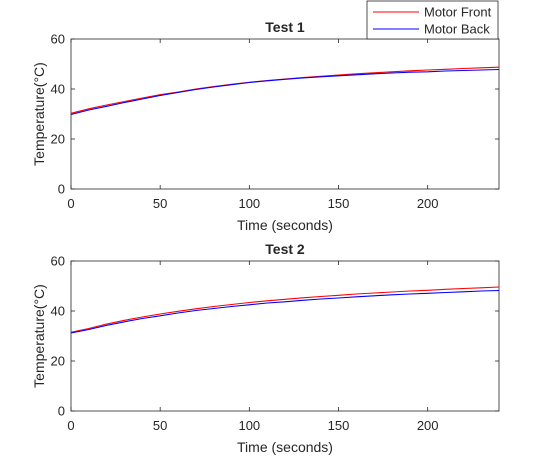 This screenshot has height=469, width=553. Describe the element at coordinates (285, 249) in the screenshot. I see `chart-title: Test 2` at that location.